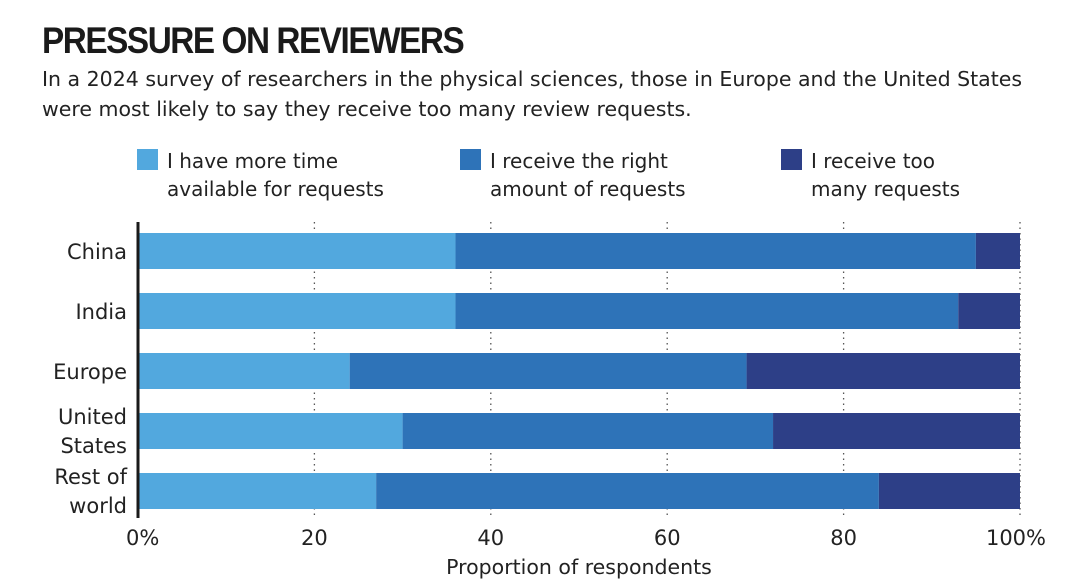 The height and width of the screenshot is (581, 1080). I want to click on x-tick-label-20: 20, so click(314, 538).